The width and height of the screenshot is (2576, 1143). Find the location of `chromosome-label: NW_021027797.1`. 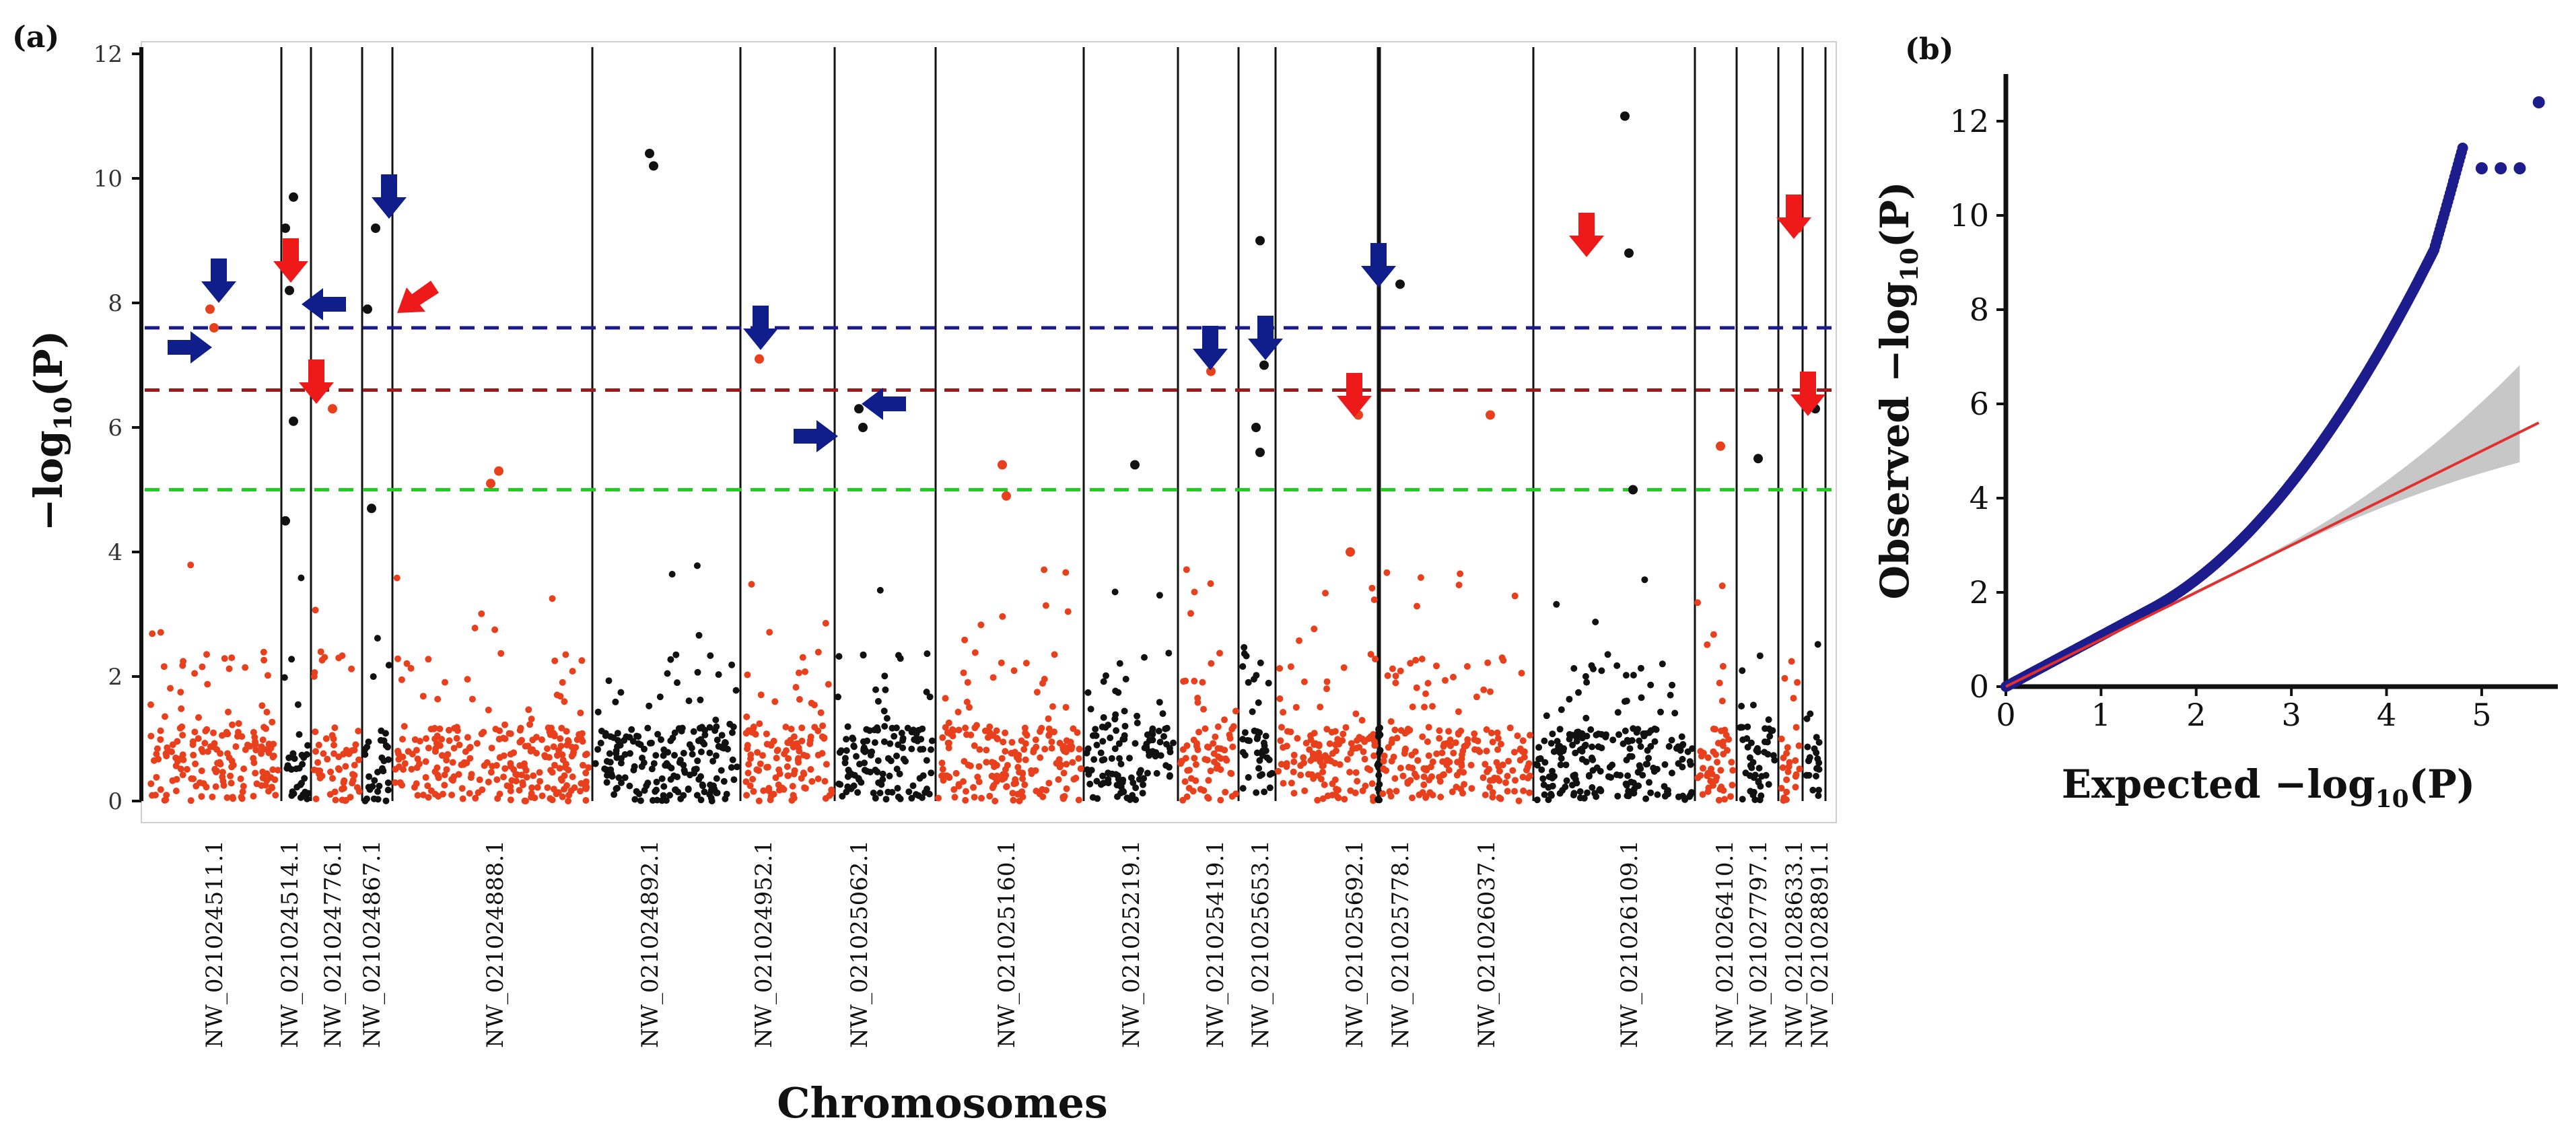

chromosome-label: NW_021027797.1 is located at coordinates (1758, 944).